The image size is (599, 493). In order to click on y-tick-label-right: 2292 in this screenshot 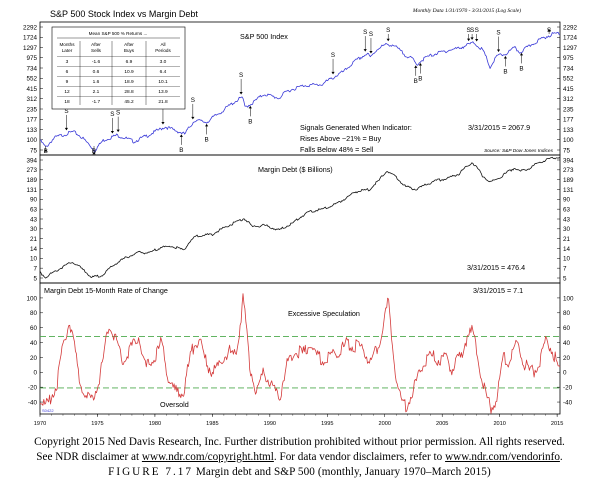, I will do `click(570, 27)`.